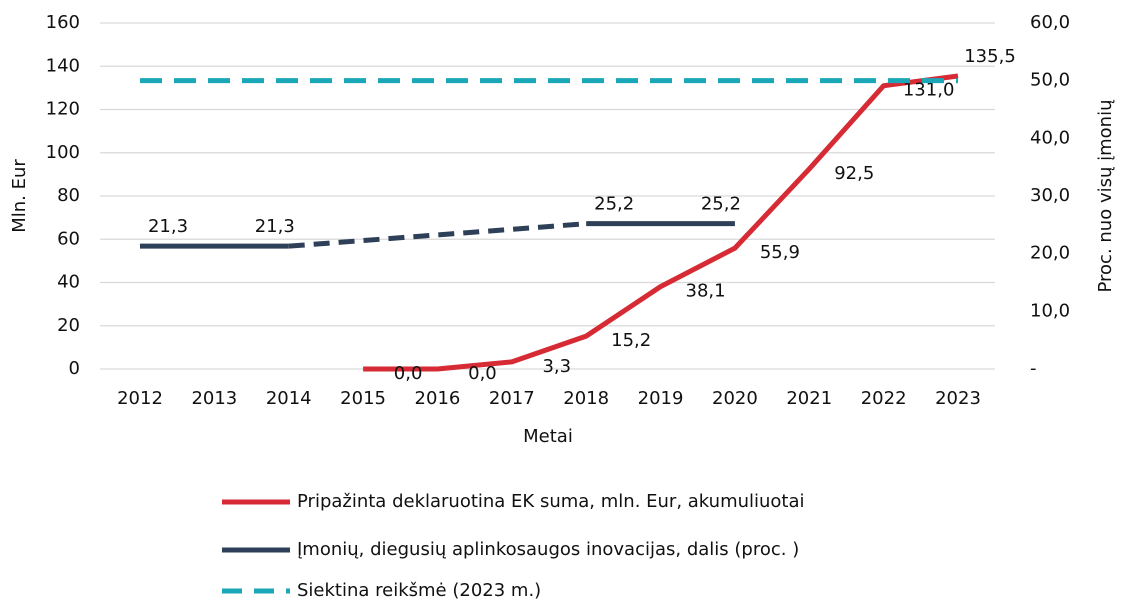 Image resolution: width=1121 pixels, height=602 pixels. Describe the element at coordinates (990, 56) in the screenshot. I see `data-label: 135,5` at that location.